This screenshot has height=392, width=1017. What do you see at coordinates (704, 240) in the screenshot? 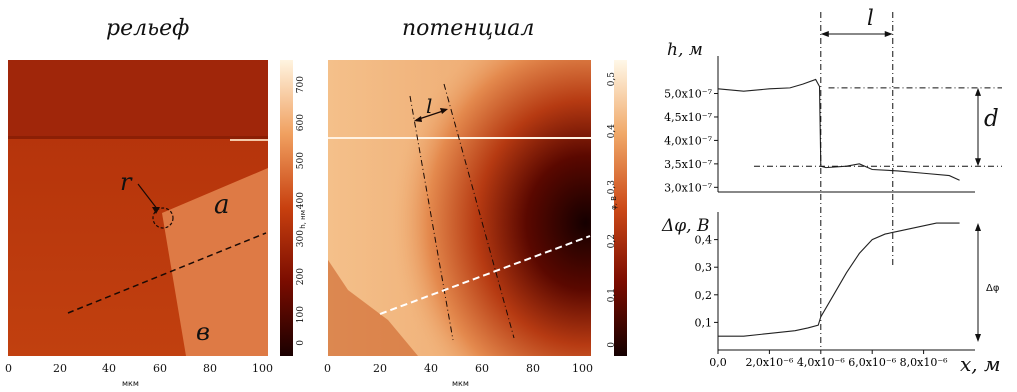
I see `potential-y-tick-label: 0,4` at bounding box center [704, 240].